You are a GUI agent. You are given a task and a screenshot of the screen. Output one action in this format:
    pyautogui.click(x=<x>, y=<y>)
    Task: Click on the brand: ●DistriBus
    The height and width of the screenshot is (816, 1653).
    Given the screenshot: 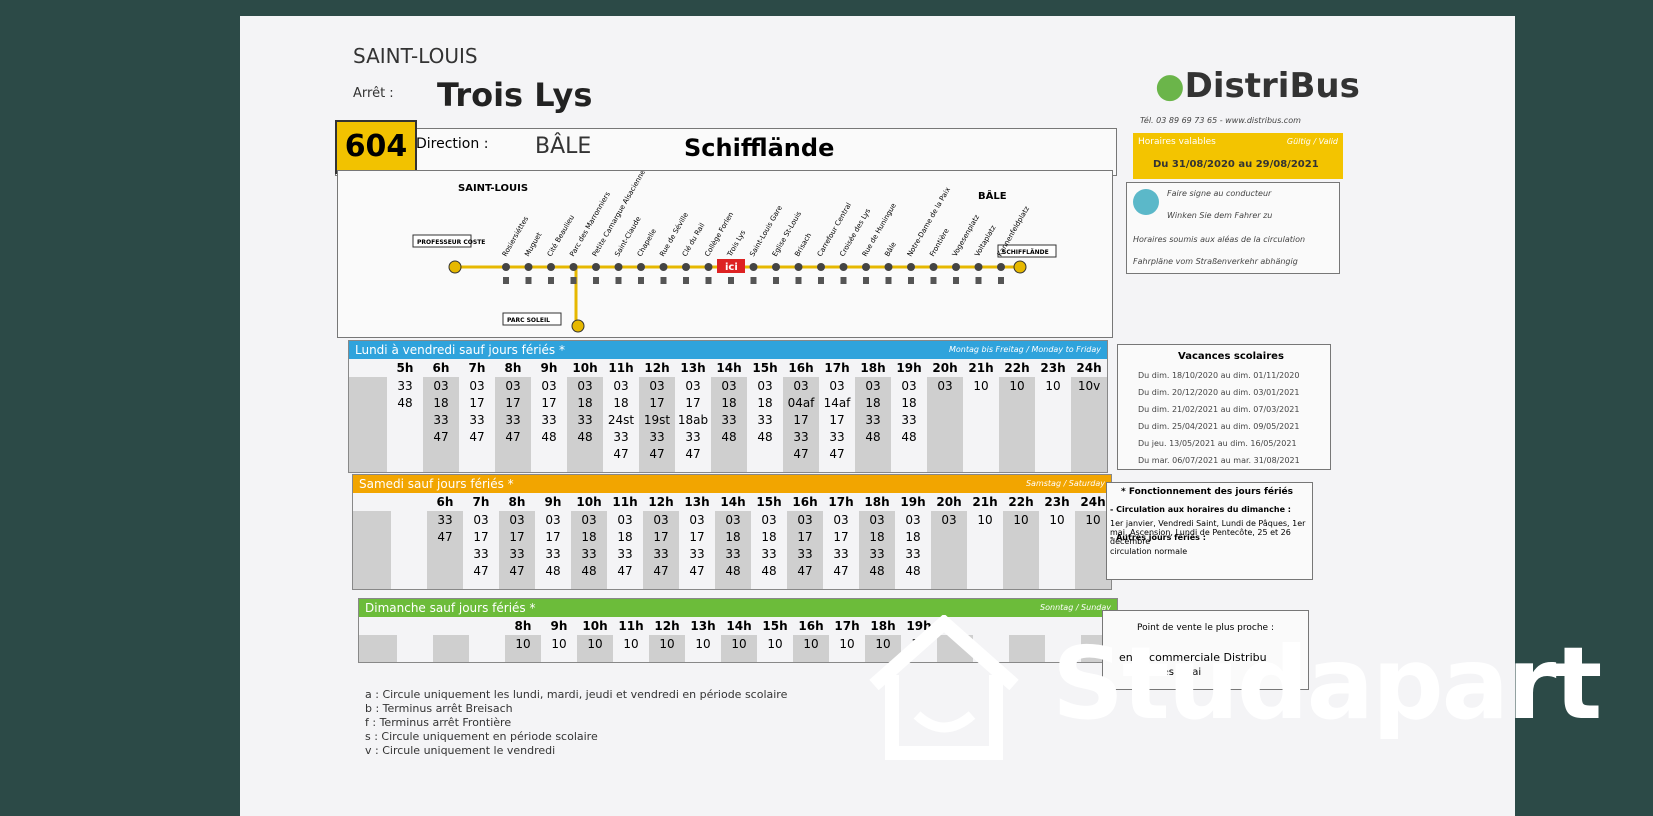 What is the action you would take?
    pyautogui.click(x=1257, y=86)
    